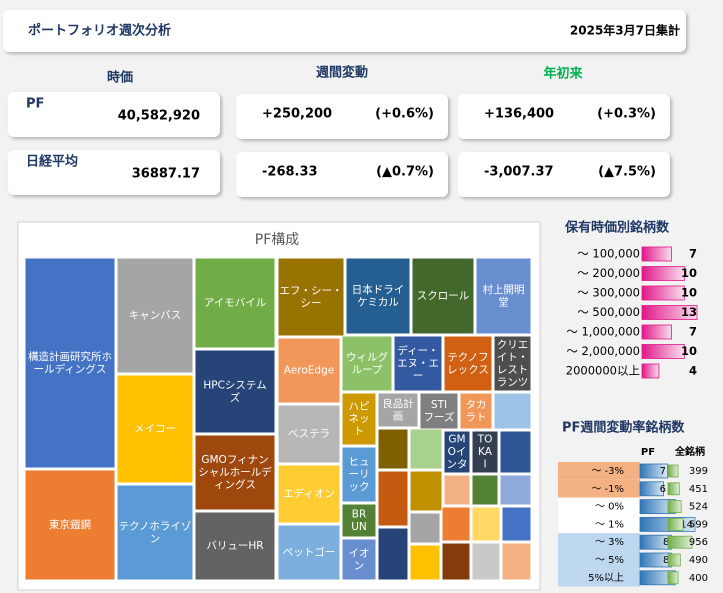  I want to click on tile-label: 構造計画研究所ホールディングス, so click(70, 363).